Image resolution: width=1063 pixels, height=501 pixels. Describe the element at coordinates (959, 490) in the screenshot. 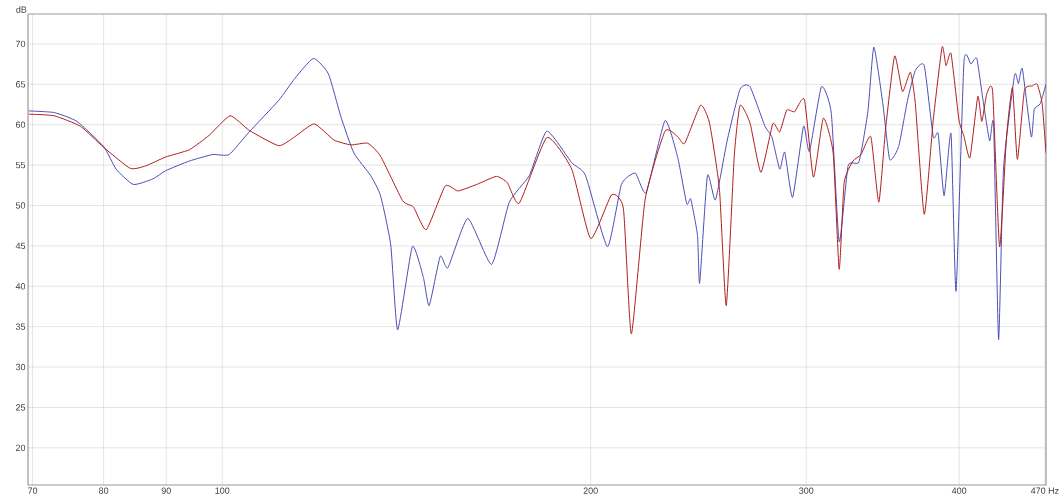

I see `x-tick-label: 400` at that location.